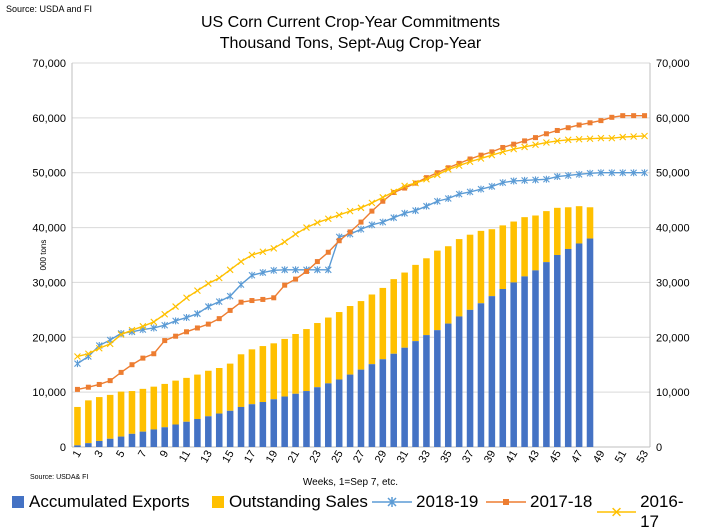 The height and width of the screenshot is (532, 701). I want to click on x-tick-label: 11, so click(185, 457).